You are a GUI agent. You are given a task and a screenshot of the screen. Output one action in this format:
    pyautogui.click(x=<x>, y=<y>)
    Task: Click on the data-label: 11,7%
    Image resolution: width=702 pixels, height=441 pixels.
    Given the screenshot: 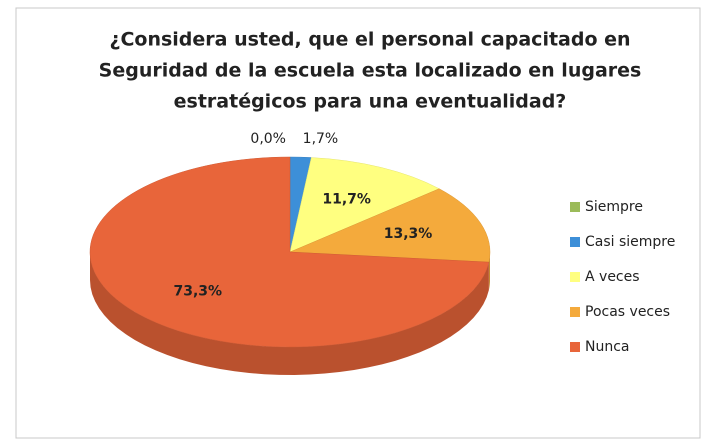 What is the action you would take?
    pyautogui.click(x=346, y=200)
    